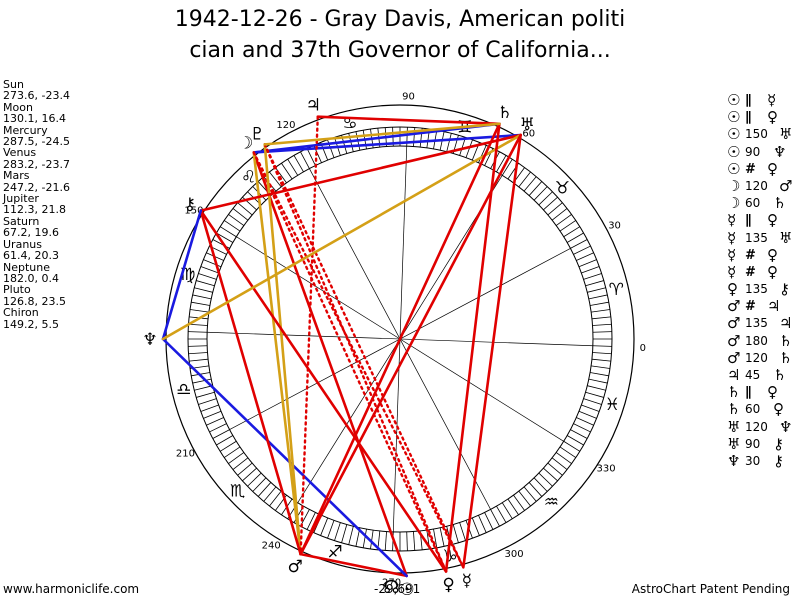  Describe the element at coordinates (21, 221) in the screenshot. I see `planet-name-saturn: Saturn` at that location.